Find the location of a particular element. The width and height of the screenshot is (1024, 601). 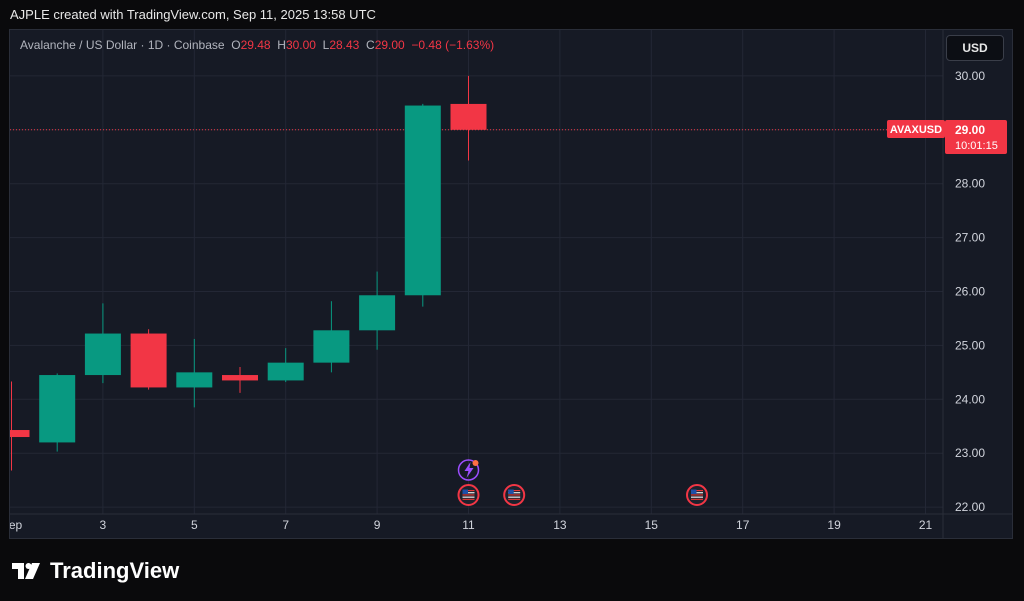

event-markers is located at coordinates (582, 482).